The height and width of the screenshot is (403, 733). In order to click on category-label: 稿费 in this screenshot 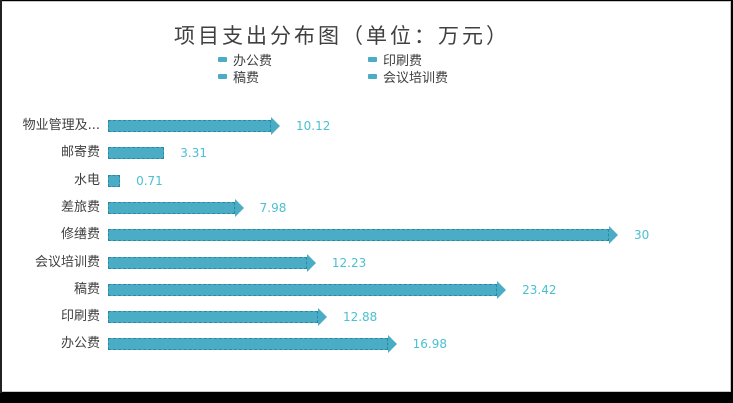, I will do `click(86, 289)`.